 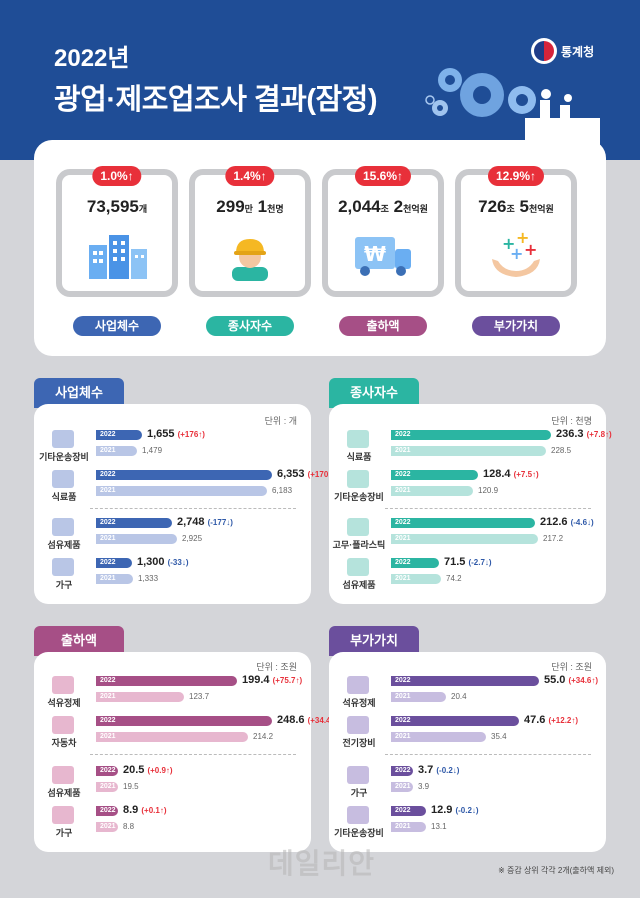 I want to click on summary-card-shipments: 15.6%↑ 2,044조 2천억원 ₩, so click(x=383, y=231).